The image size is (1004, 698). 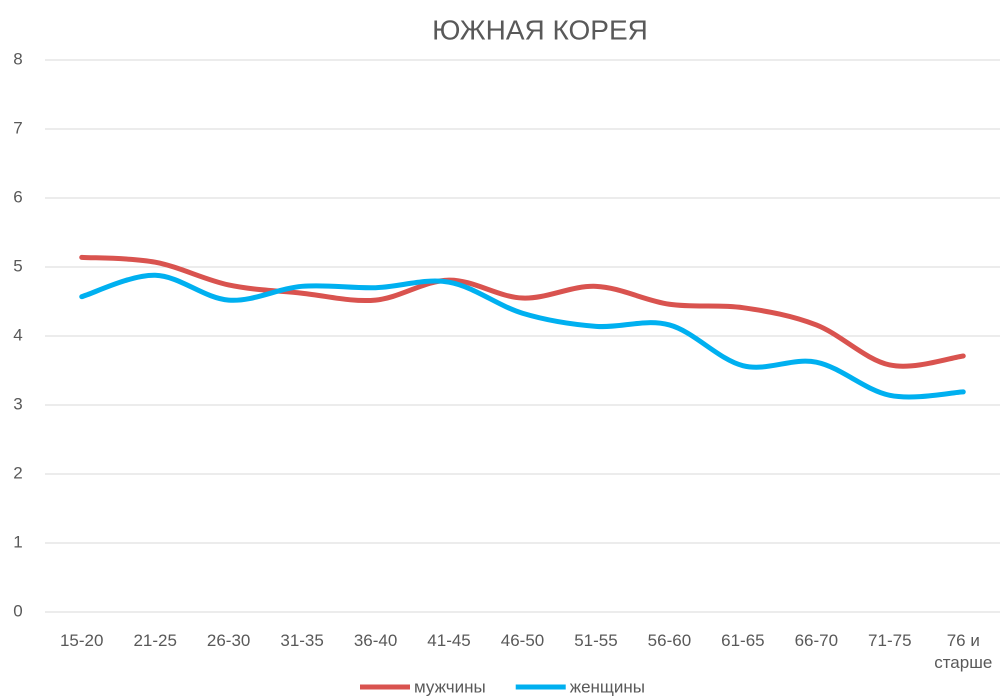 What do you see at coordinates (17, 58) in the screenshot?
I see `y-tick-label: 8` at bounding box center [17, 58].